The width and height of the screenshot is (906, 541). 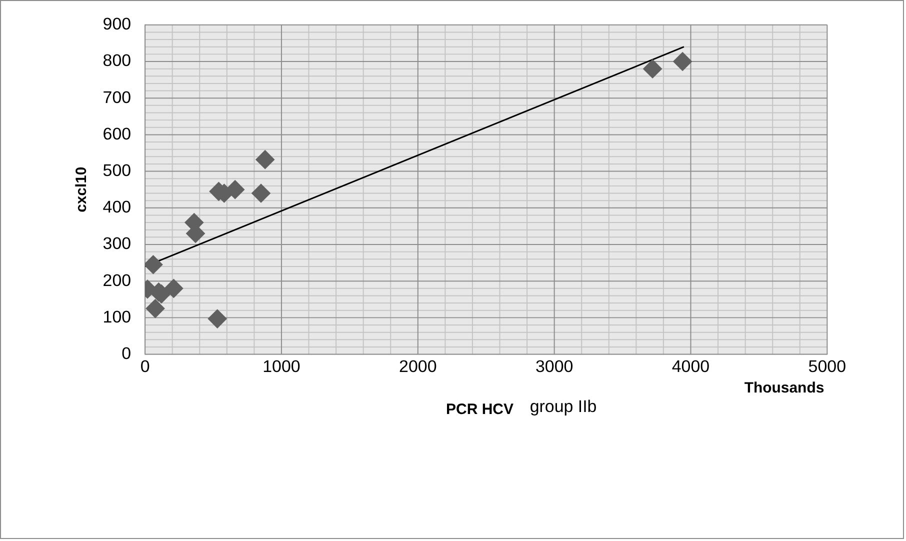 What do you see at coordinates (418, 366) in the screenshot?
I see `x-tick-label: 2000` at bounding box center [418, 366].